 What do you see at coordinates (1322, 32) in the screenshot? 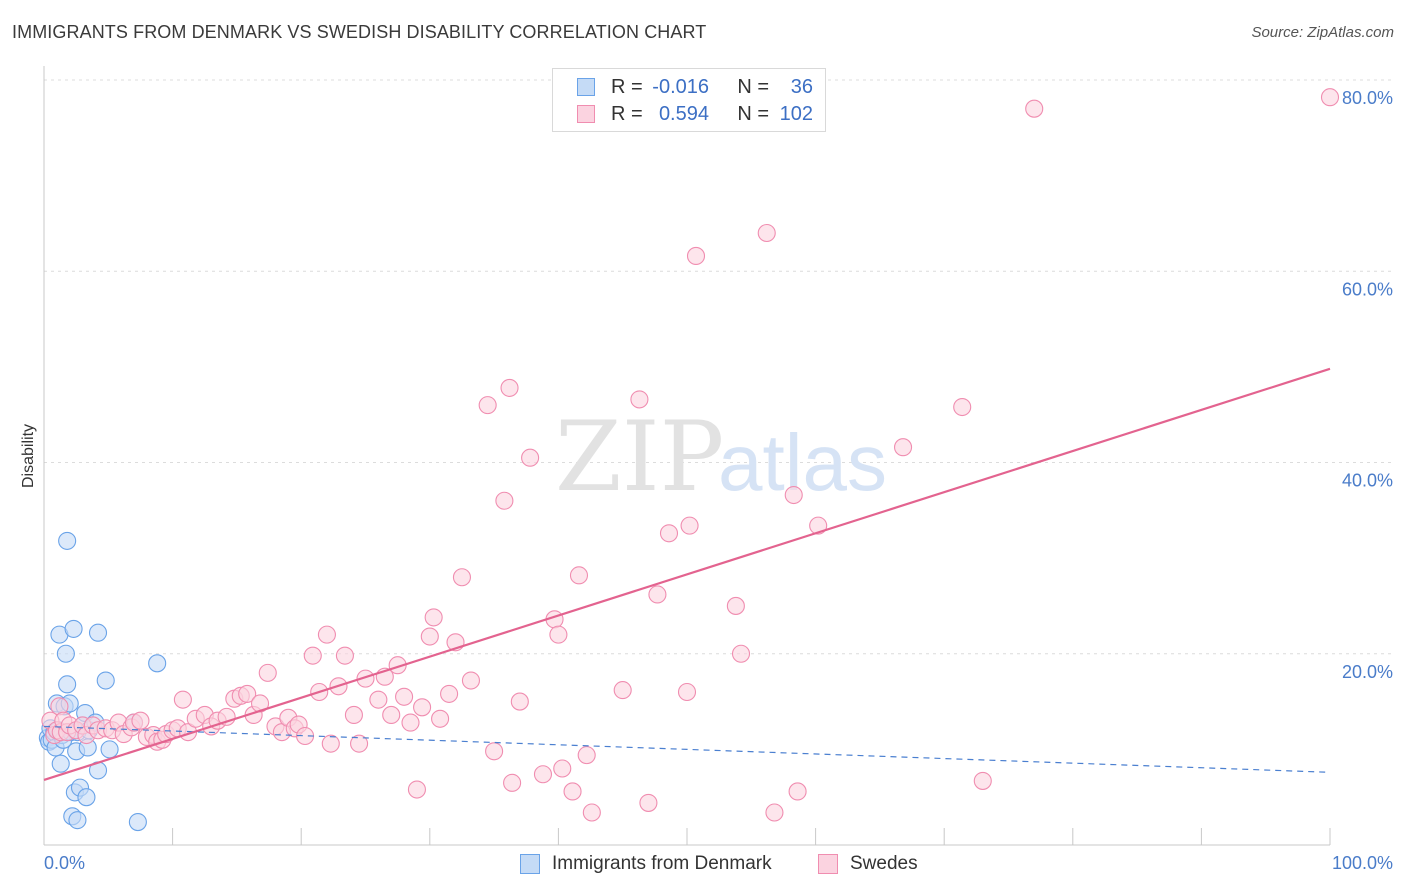
I see `source-label: Source: ZipAtlas.com` at bounding box center [1322, 32].